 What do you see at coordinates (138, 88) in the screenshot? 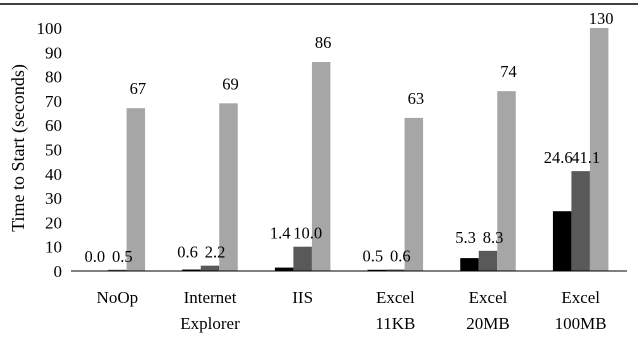
I see `data-label: 67` at bounding box center [138, 88].